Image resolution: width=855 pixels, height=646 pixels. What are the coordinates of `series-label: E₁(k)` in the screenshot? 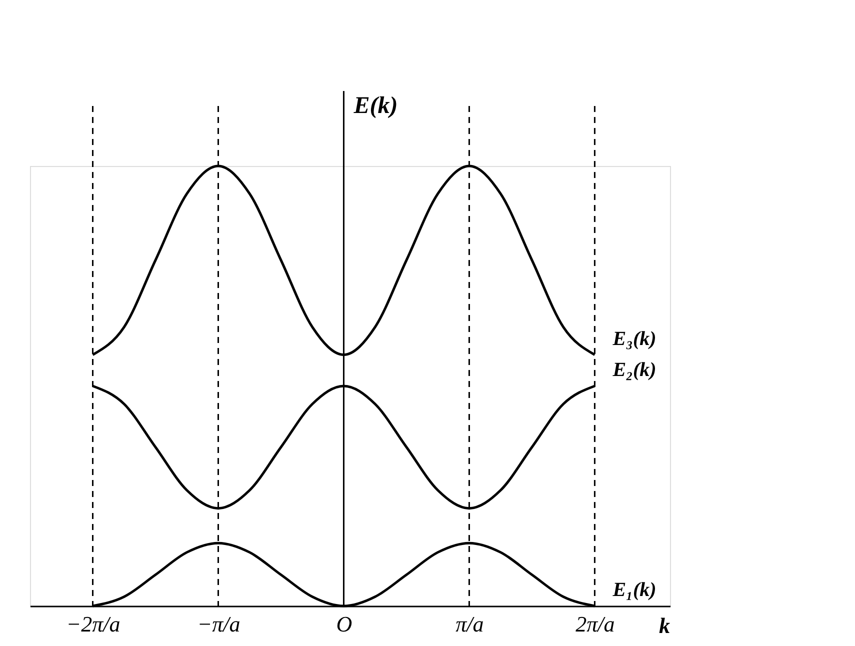 It's located at (634, 590).